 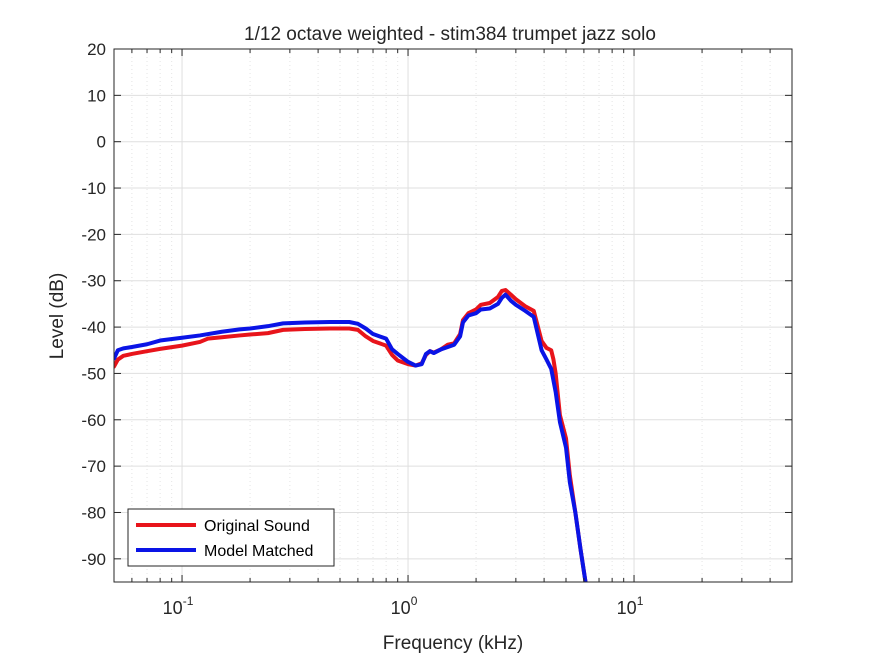 I want to click on y-tick-label: -50, so click(x=93, y=373).